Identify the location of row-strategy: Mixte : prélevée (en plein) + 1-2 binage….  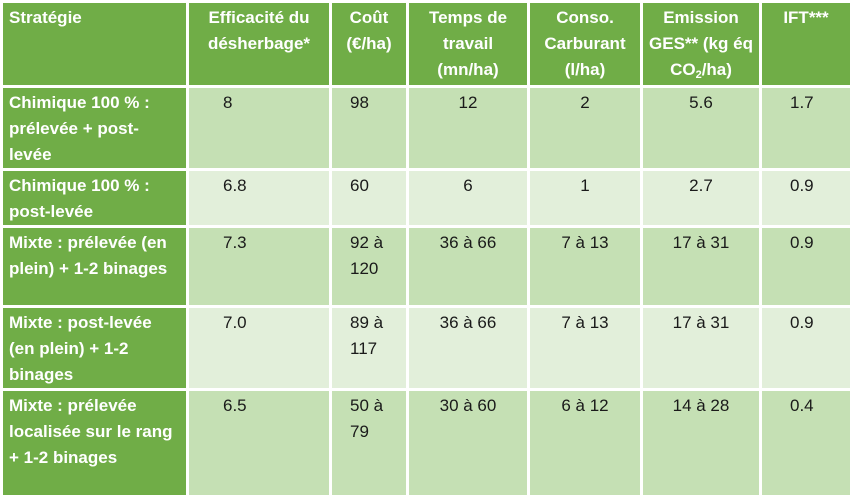
(95, 267).